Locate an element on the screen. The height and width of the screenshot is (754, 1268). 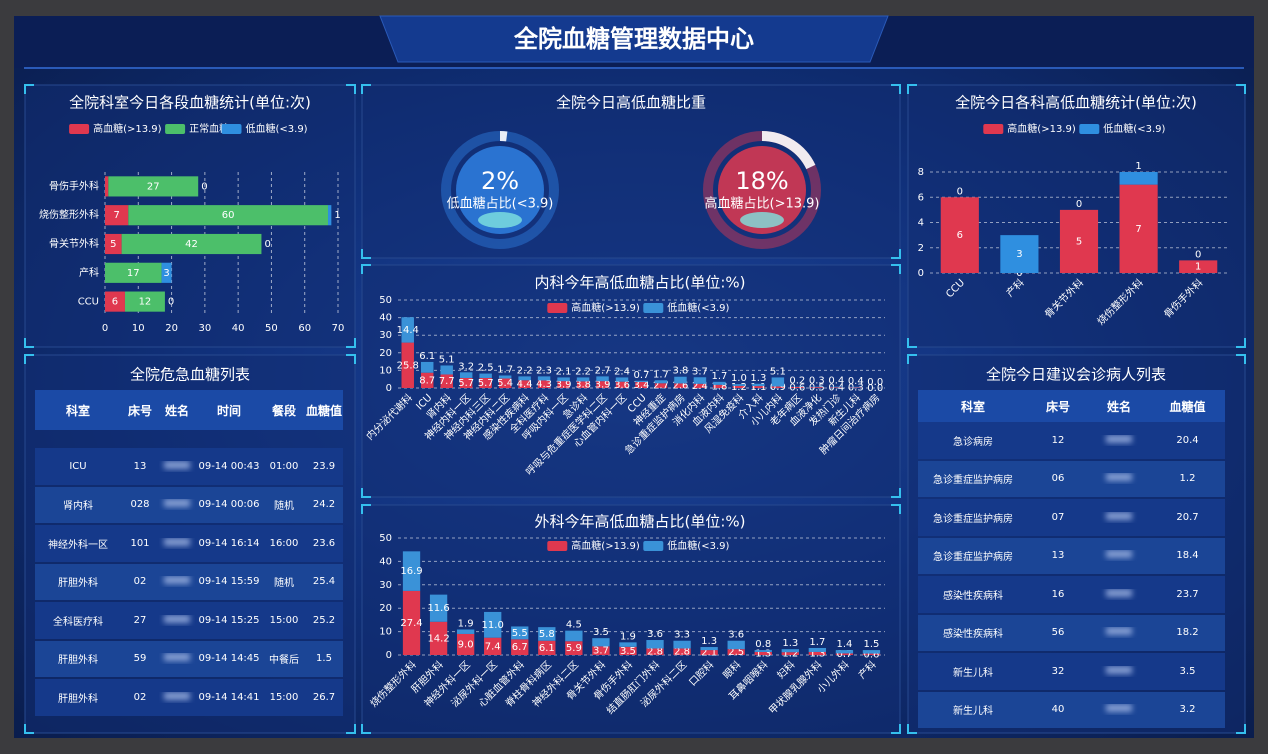
y-tick-label: CCU is located at coordinates (88, 302).